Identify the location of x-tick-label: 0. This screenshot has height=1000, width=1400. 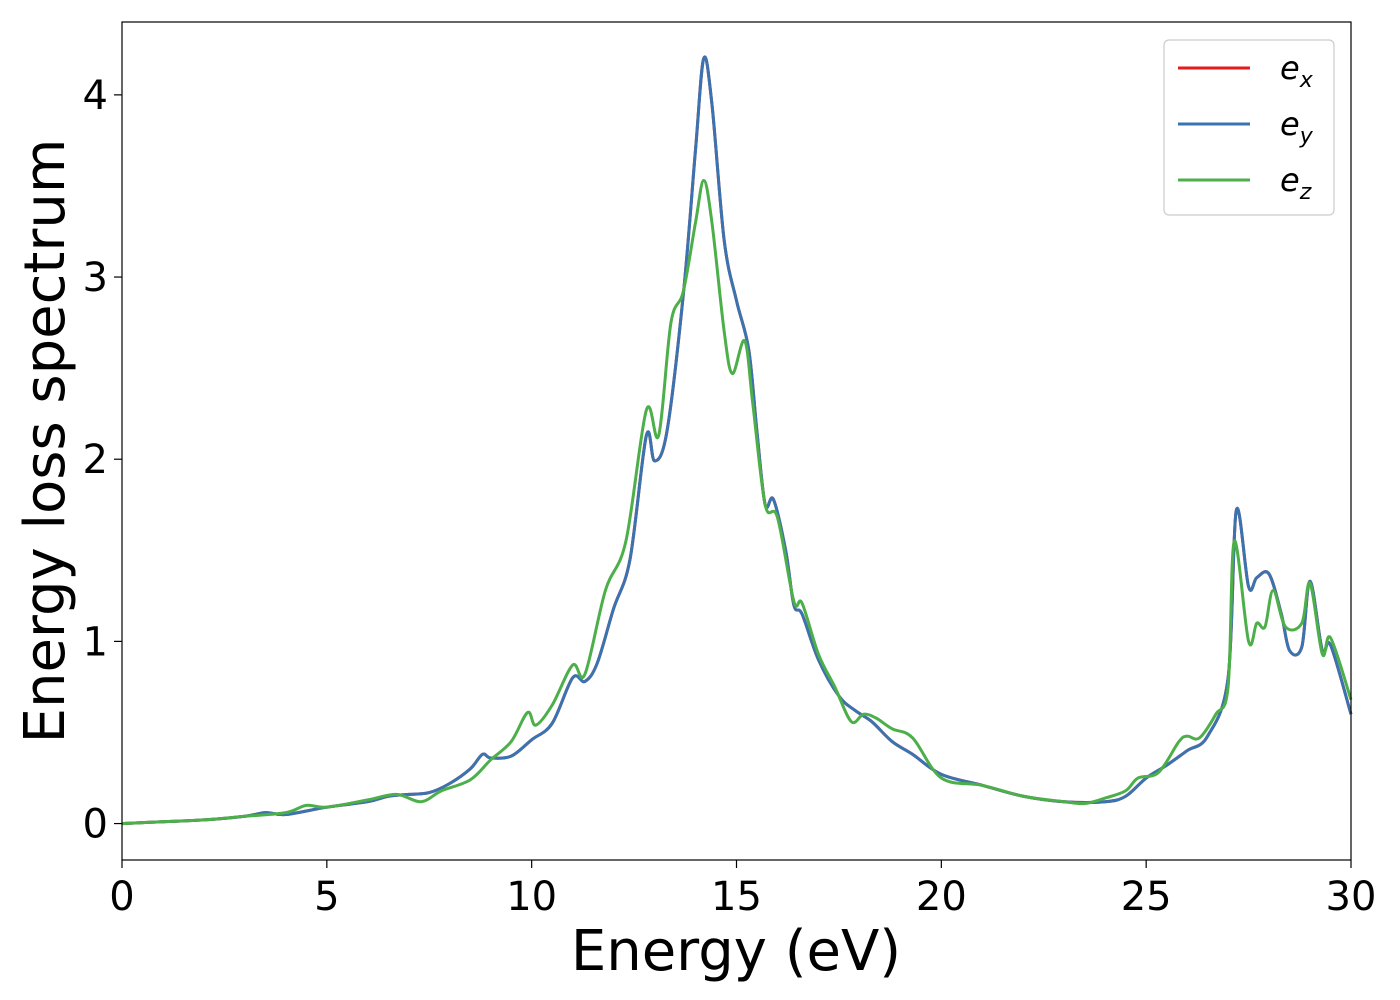
(121, 897).